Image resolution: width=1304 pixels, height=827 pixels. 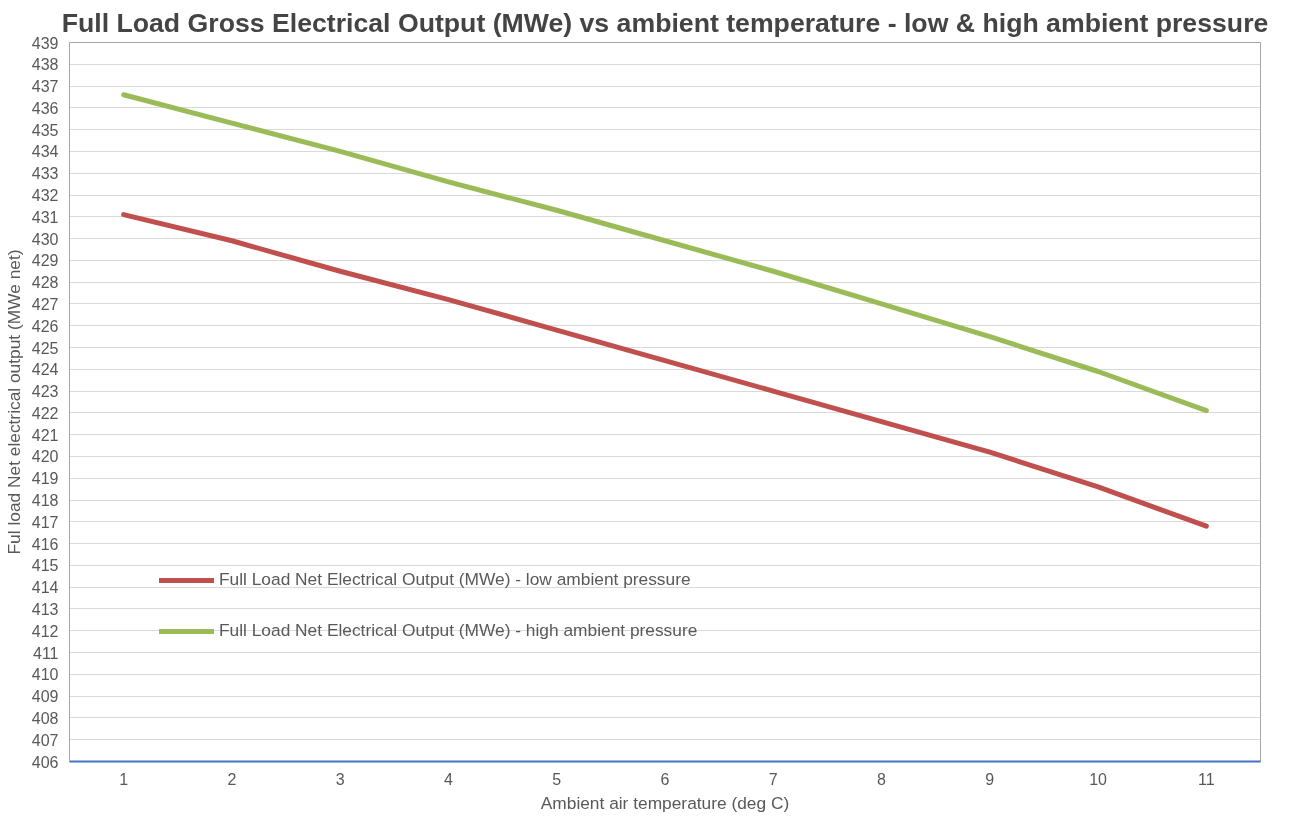 I want to click on y-tick-label: 436, so click(x=45, y=108).